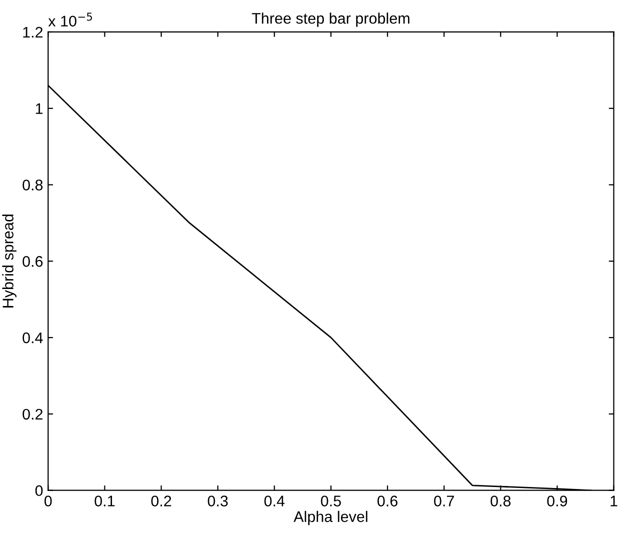  Describe the element at coordinates (39, 108) in the screenshot. I see `y-tick-label: 1` at that location.